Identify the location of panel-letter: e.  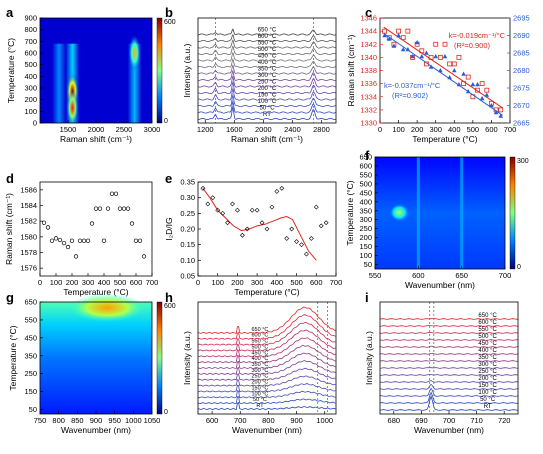
(168, 178).